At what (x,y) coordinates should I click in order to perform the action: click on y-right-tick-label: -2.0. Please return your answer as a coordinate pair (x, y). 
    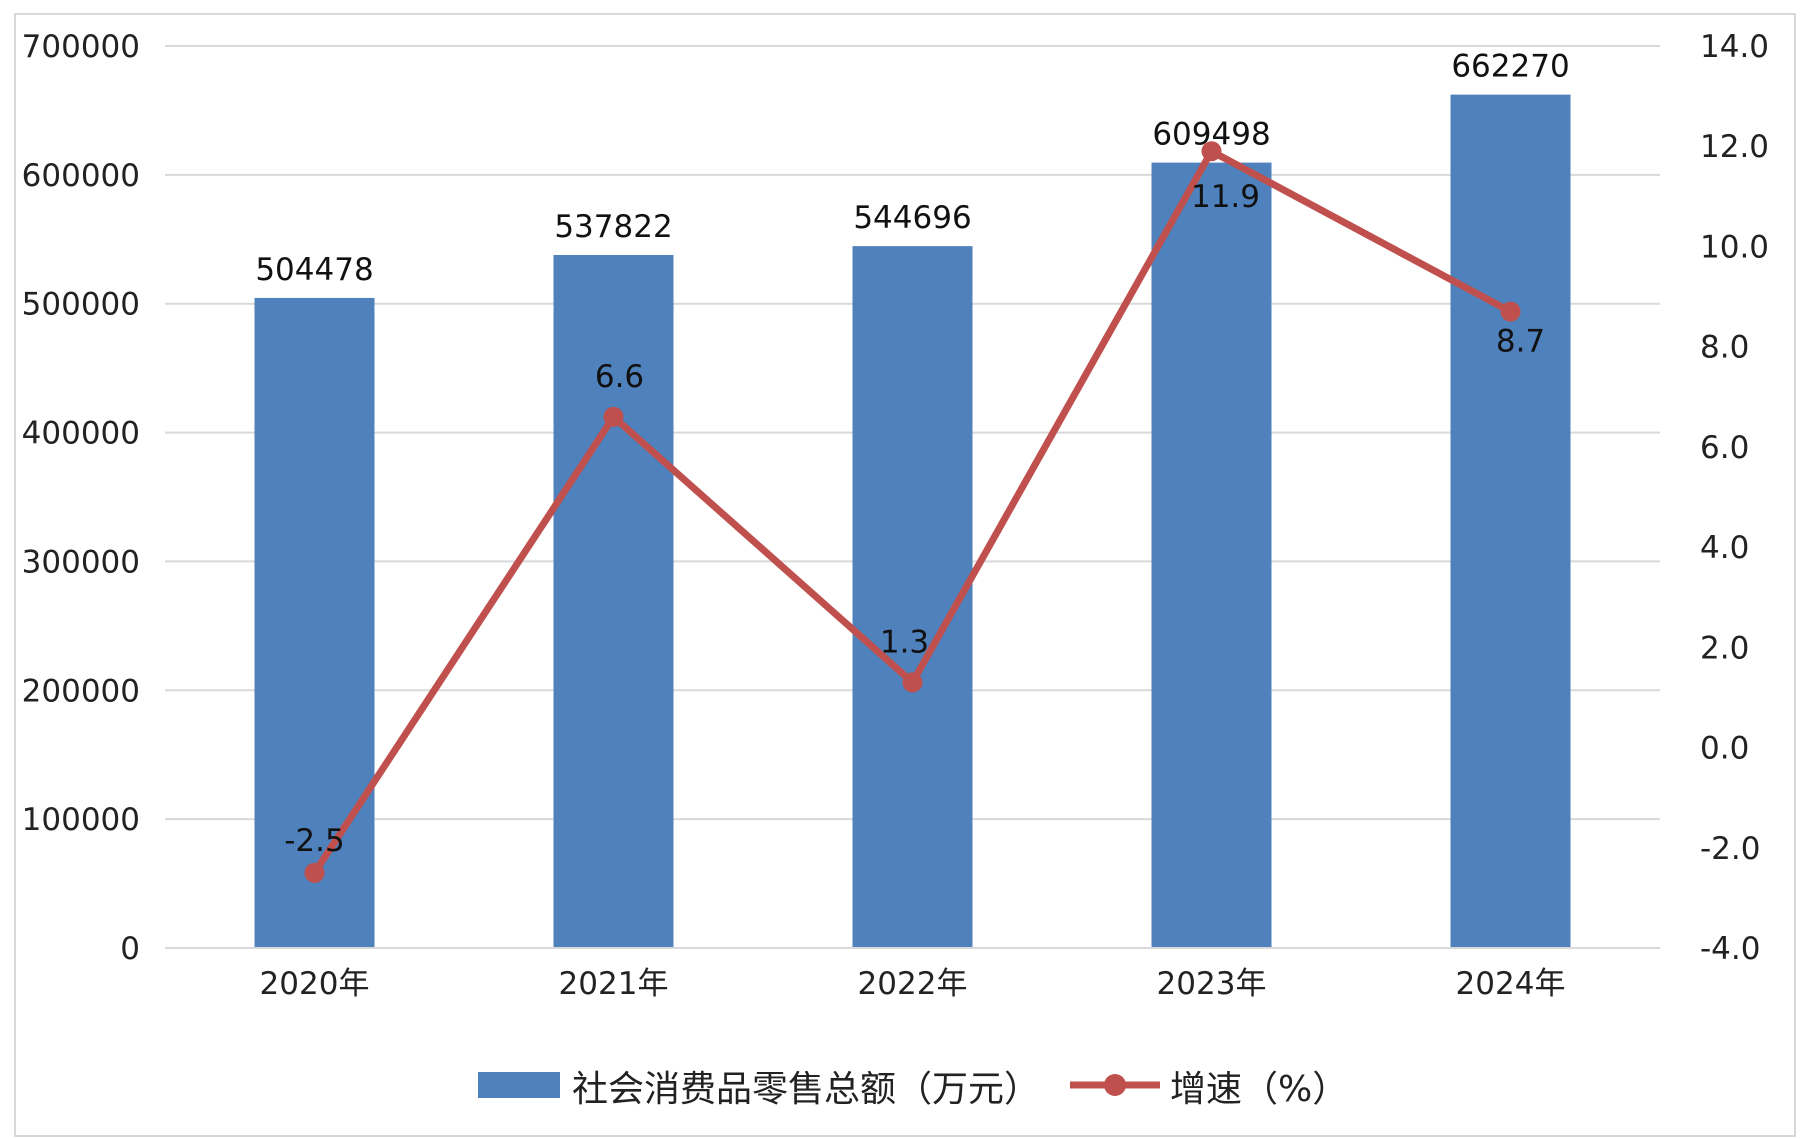
    Looking at the image, I should click on (1730, 849).